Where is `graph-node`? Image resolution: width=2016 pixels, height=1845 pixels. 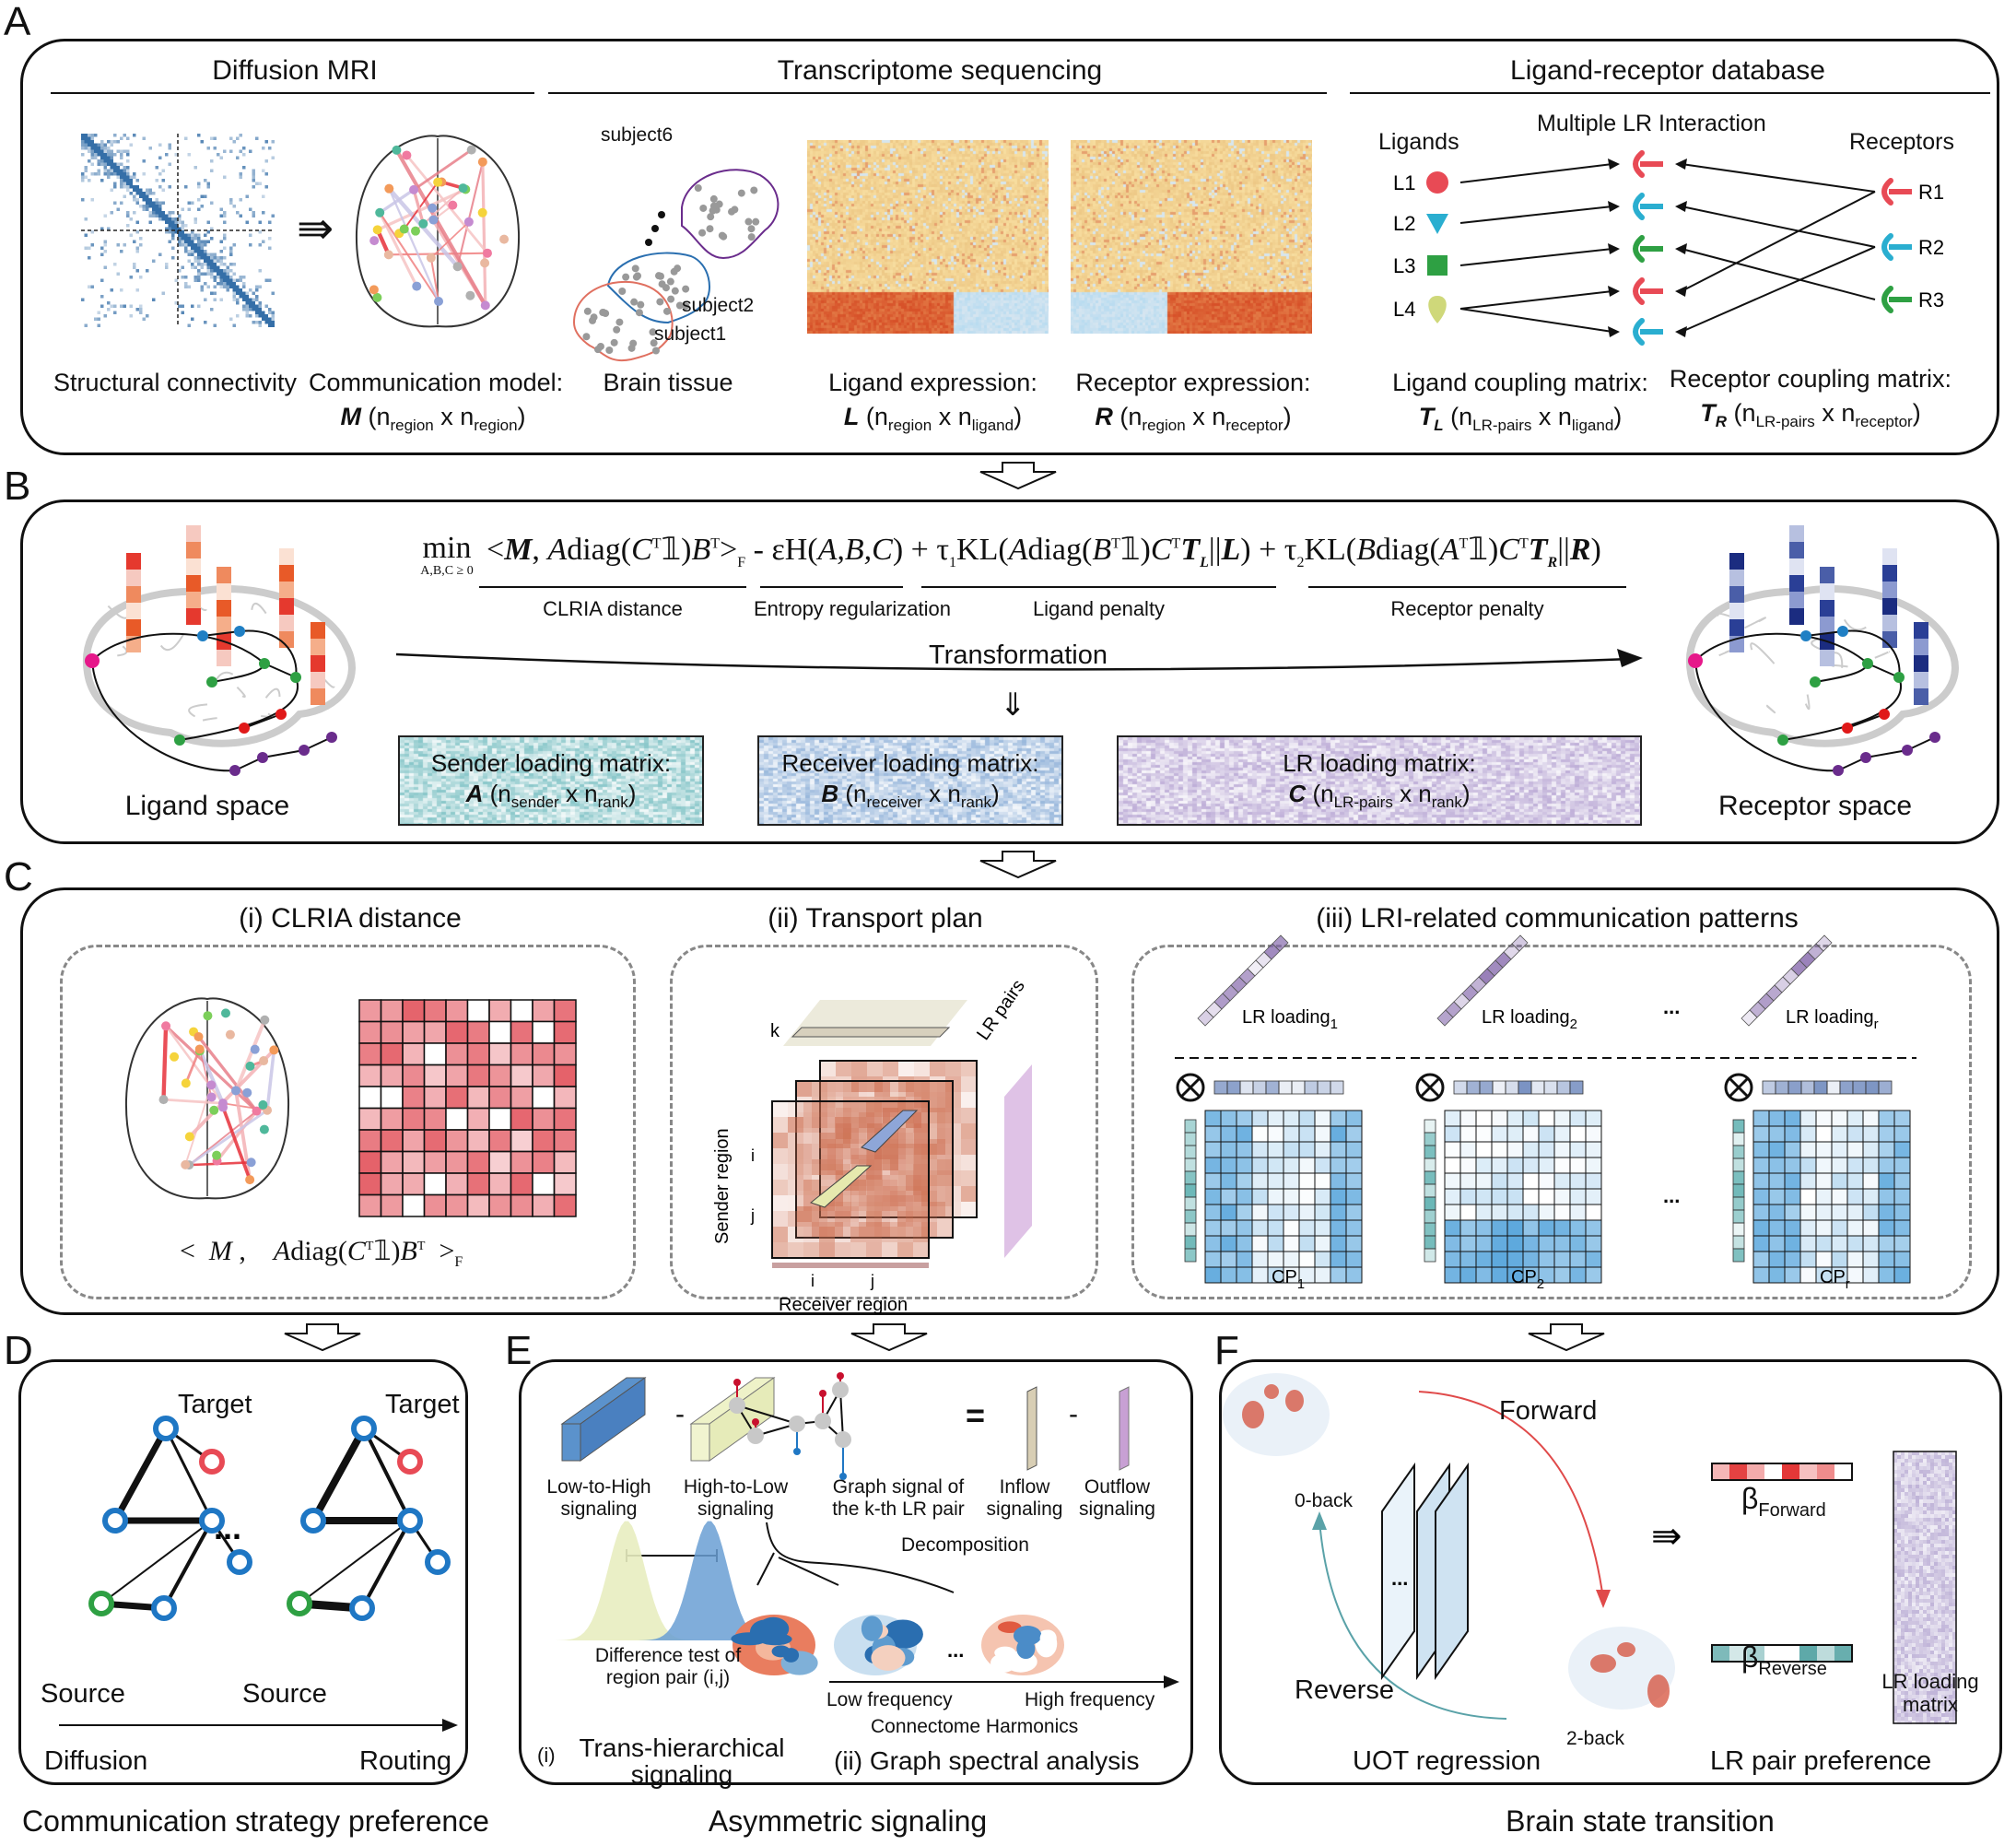
graph-node is located at coordinates (755, 1436).